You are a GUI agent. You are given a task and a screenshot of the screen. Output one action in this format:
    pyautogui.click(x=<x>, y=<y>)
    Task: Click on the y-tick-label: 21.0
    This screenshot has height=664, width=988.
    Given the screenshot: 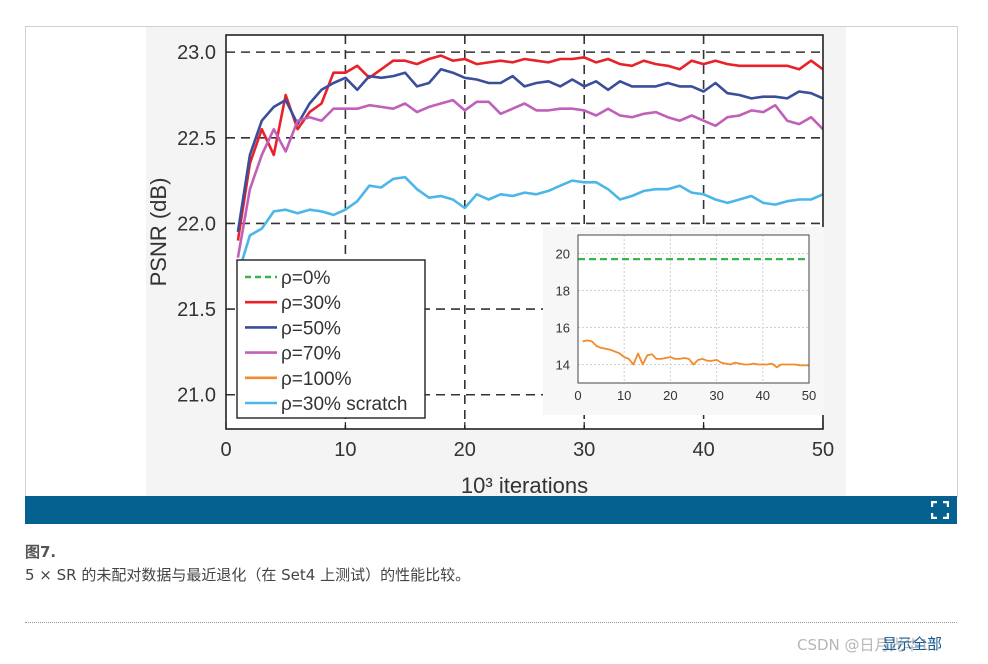 What is the action you would take?
    pyautogui.click(x=196, y=396)
    